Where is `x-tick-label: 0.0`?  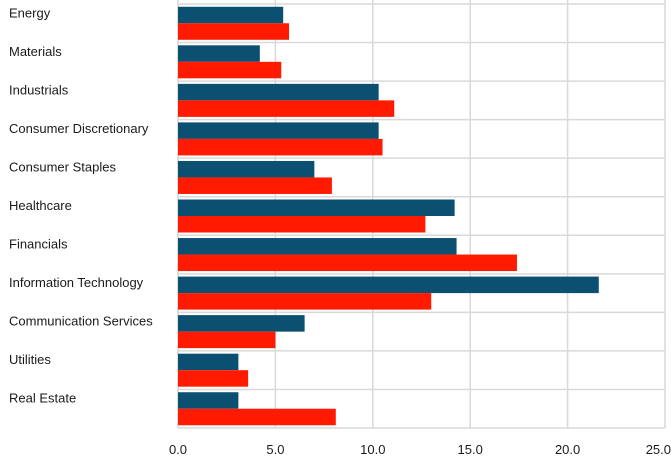 x-tick-label: 0.0 is located at coordinates (178, 449).